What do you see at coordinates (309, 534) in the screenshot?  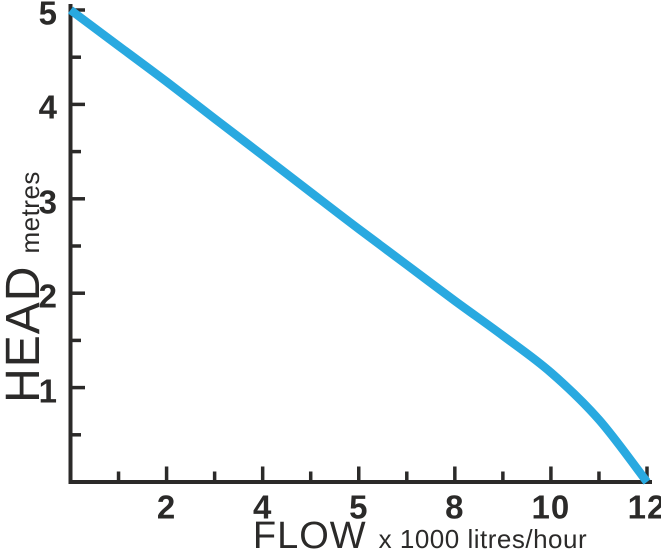 I see `x-axis-title-main: FLOW` at bounding box center [309, 534].